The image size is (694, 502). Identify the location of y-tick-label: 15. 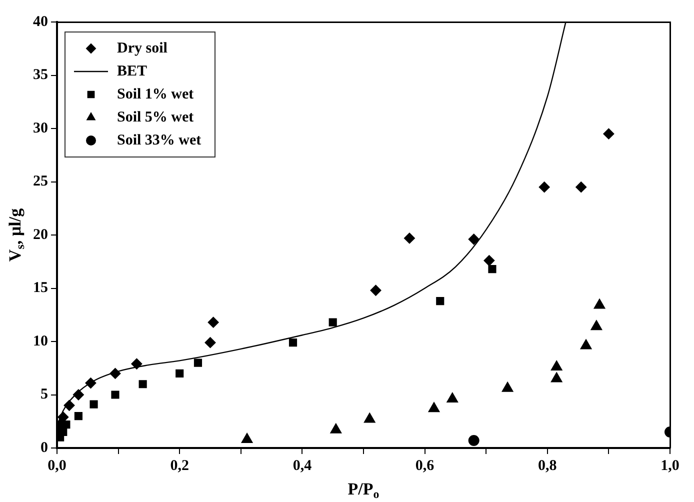
(40, 288).